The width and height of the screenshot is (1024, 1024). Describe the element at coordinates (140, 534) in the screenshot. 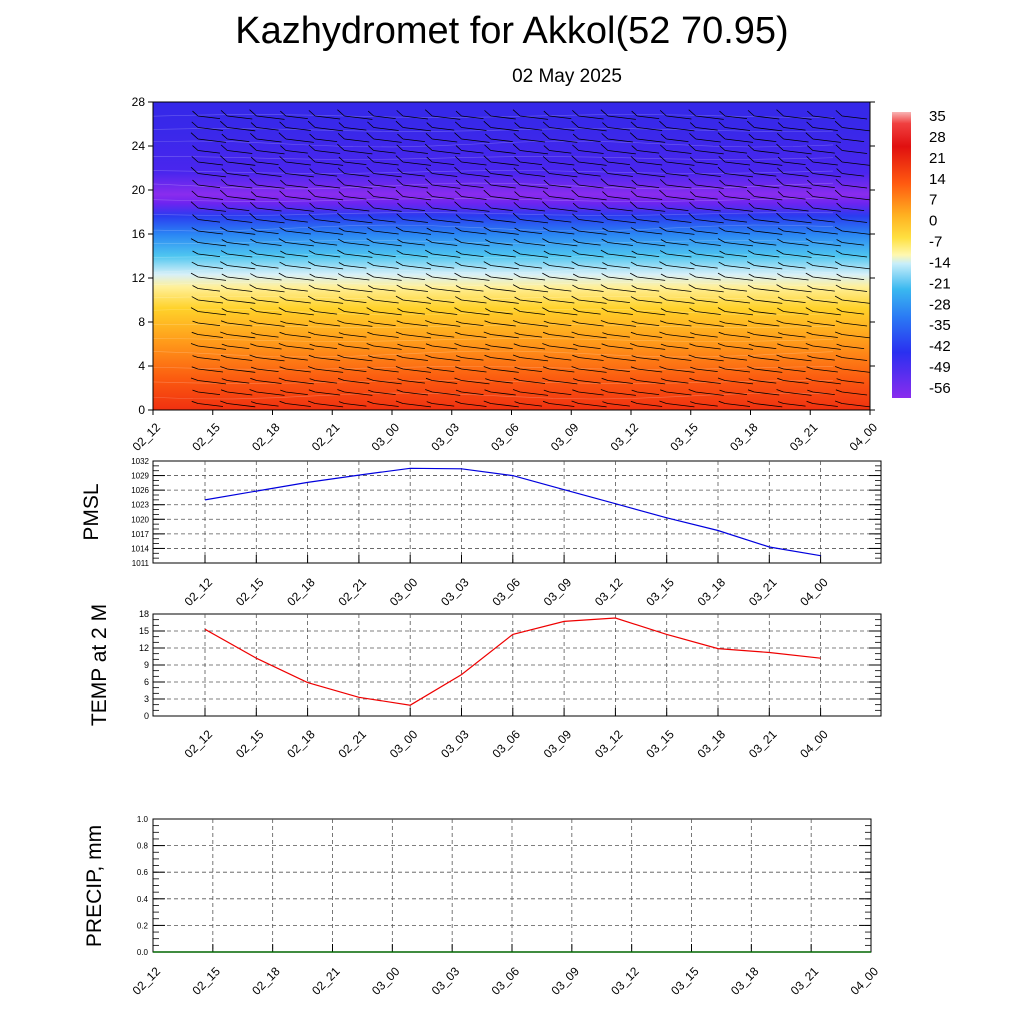

I see `y-tick-label: 1017` at that location.